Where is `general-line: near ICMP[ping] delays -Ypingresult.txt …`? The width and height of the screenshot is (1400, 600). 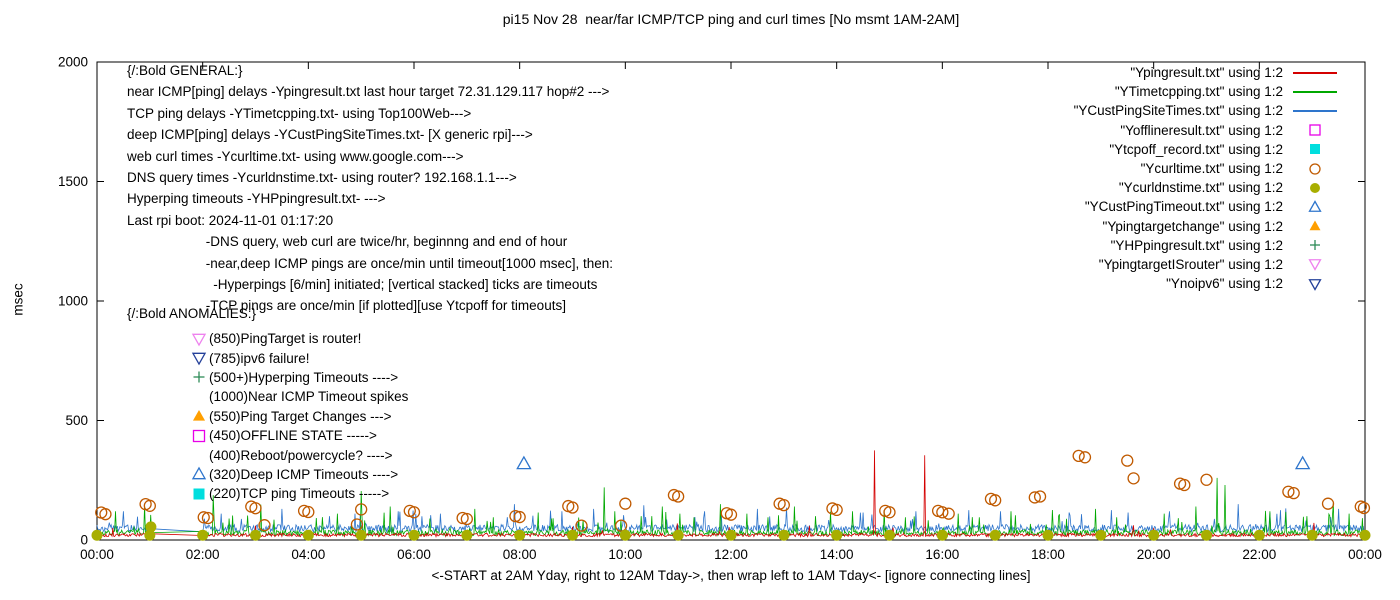 general-line: near ICMP[ping] delays -Ypingresult.txt … is located at coordinates (368, 92).